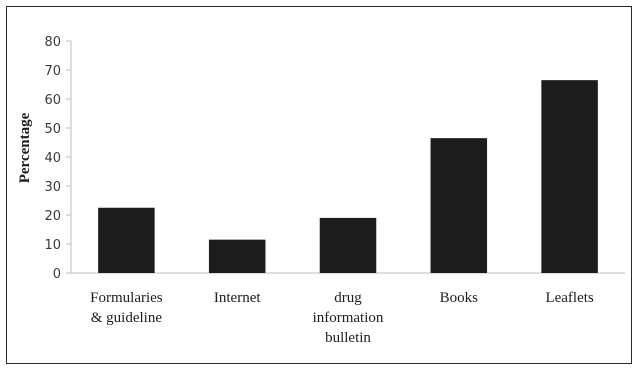 This screenshot has height=371, width=640. Describe the element at coordinates (237, 298) in the screenshot. I see `x-category-label: Internet` at that location.